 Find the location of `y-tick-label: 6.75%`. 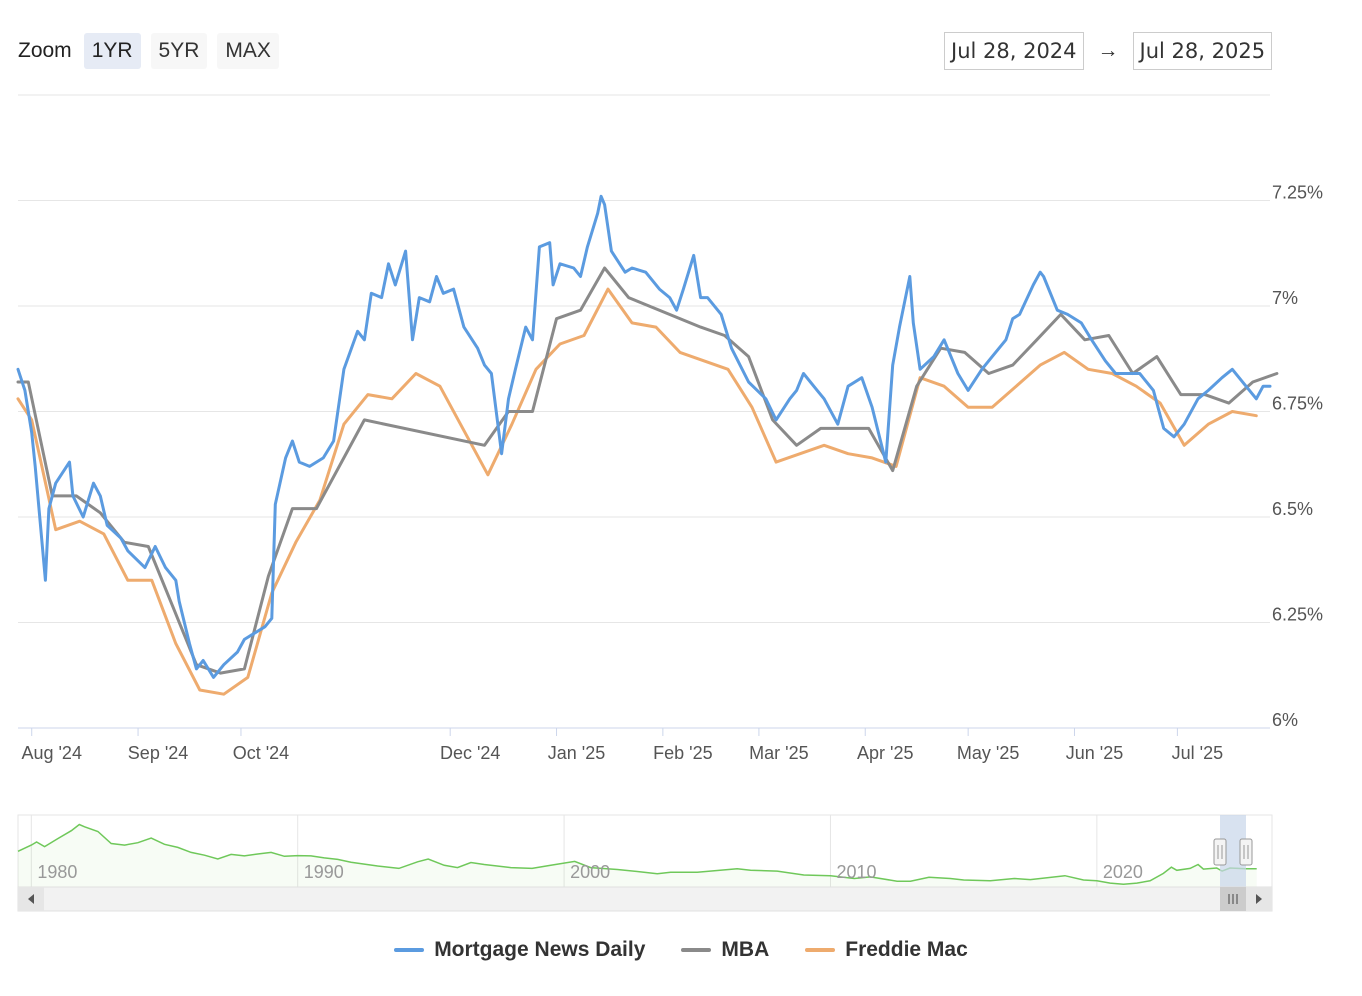

y-tick-label: 6.75% is located at coordinates (1297, 404).